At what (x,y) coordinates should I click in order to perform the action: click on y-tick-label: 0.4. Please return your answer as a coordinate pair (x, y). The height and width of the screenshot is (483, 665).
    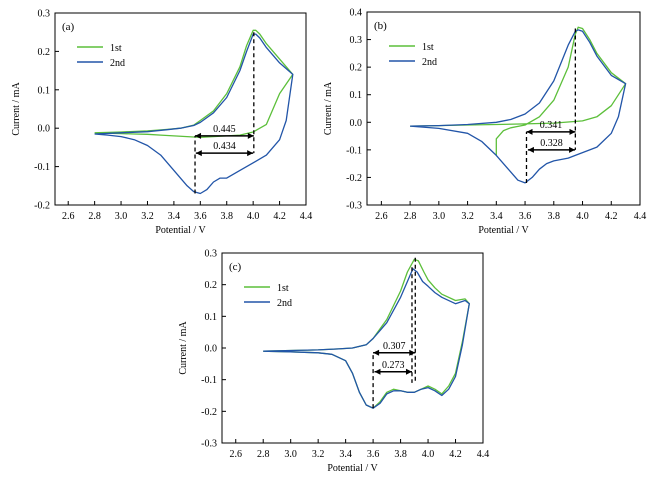
    Looking at the image, I should click on (356, 13).